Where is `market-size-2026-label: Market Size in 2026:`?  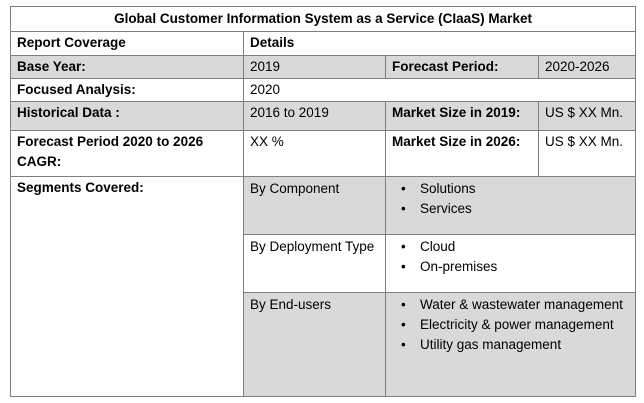 market-size-2026-label: Market Size in 2026: is located at coordinates (462, 153).